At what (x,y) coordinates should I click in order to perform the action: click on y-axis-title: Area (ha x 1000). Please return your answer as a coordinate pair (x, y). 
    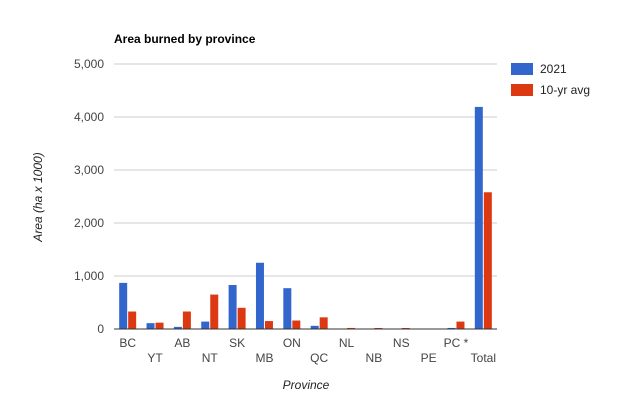
    Looking at the image, I should click on (38, 197).